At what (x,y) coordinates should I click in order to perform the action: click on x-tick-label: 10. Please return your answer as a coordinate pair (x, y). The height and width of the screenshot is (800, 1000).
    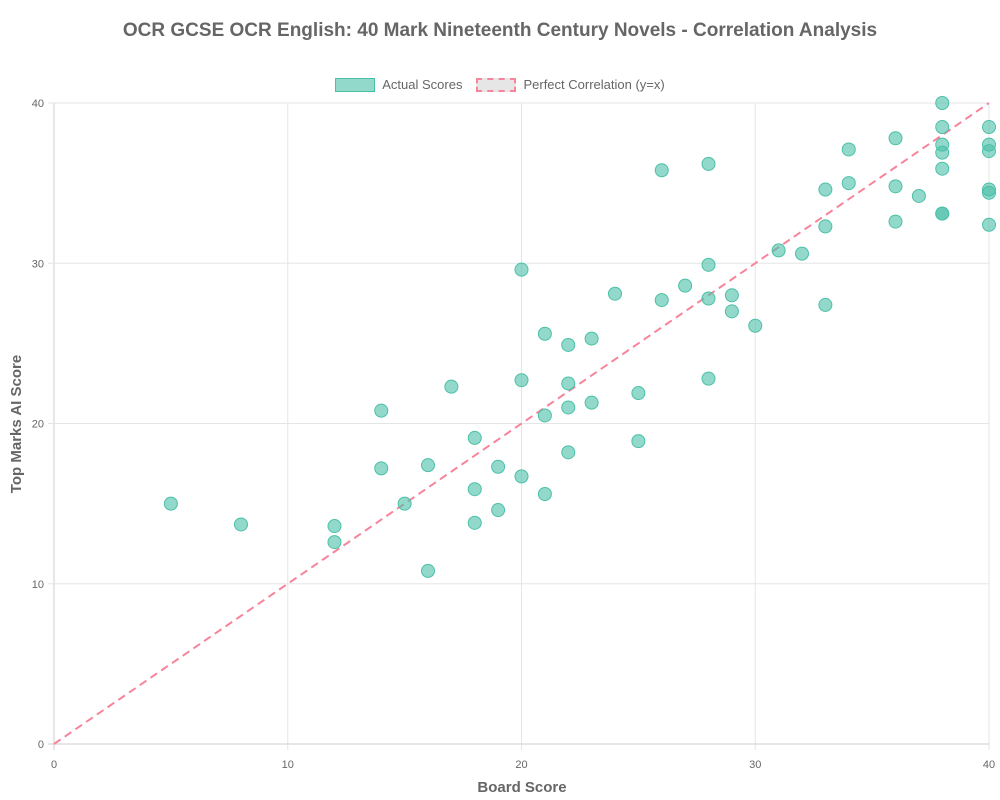
    Looking at the image, I should click on (288, 765).